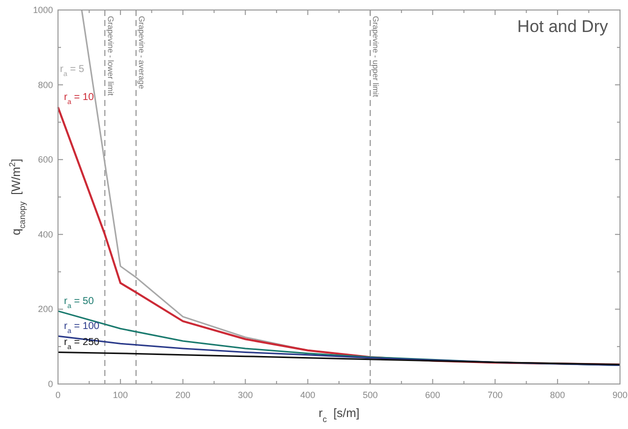 The width and height of the screenshot is (628, 429). I want to click on series-label: r$_{a}$ = 10, so click(79, 99).